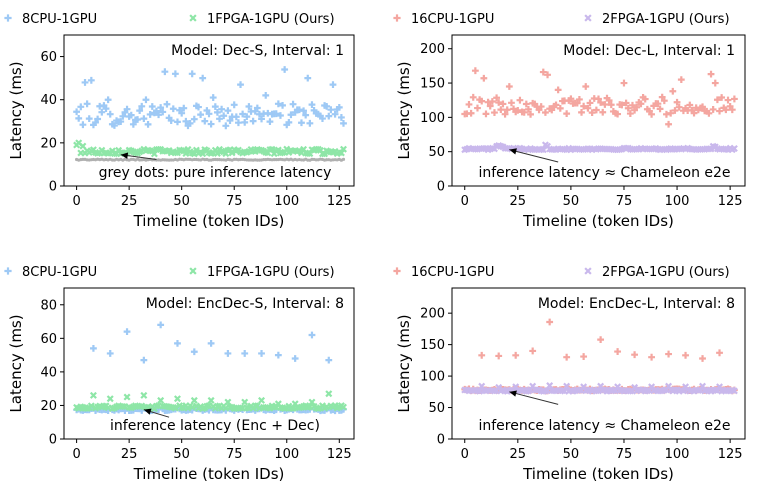 Image resolution: width=758 pixels, height=503 pixels. What do you see at coordinates (397, 18) in the screenshot?
I see `legend-marker` at bounding box center [397, 18].